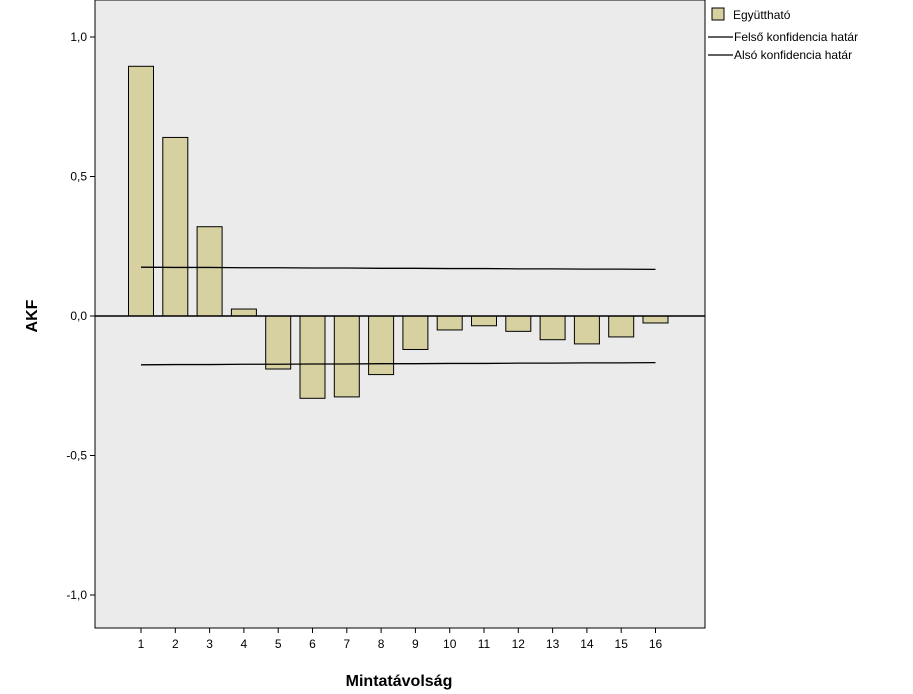  Describe the element at coordinates (519, 644) in the screenshot. I see `x-tick-label: 12` at that location.